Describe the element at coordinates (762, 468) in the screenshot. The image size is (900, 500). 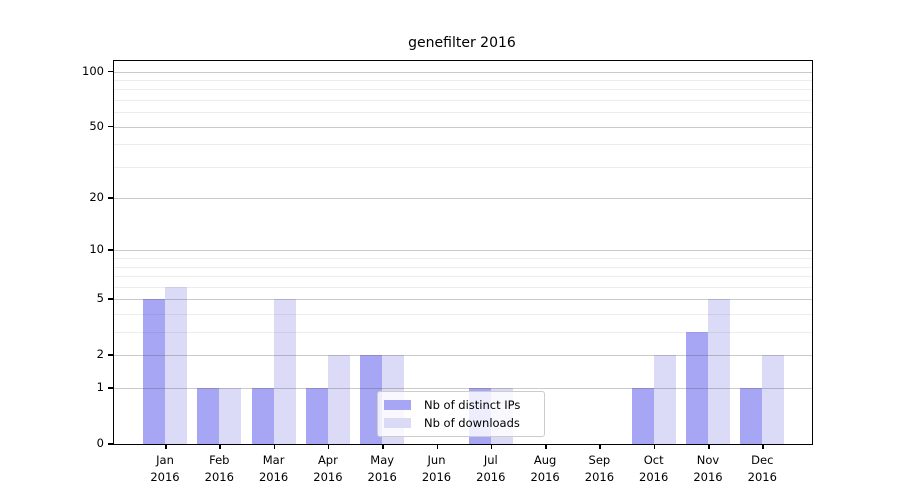
I see `x-tick-label-dec: Dec 2016` at that location.